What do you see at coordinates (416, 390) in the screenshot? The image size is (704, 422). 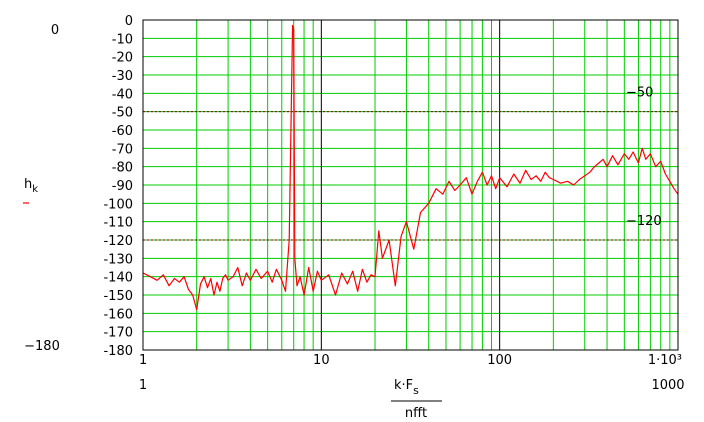 I see `x-axis-label-numerator-subscript: s` at bounding box center [416, 390].